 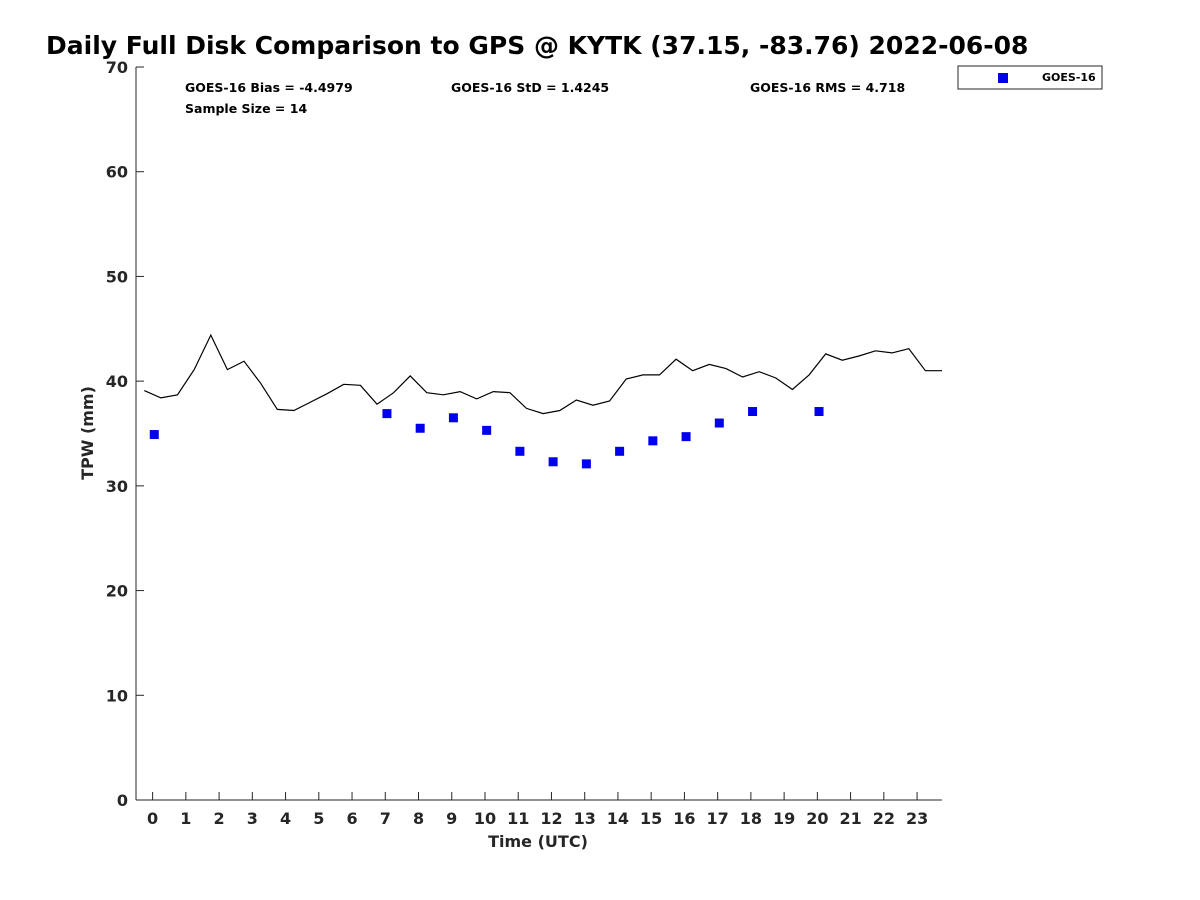 I want to click on y-ticks: 0 10 20 30 40 50 60 70, so click(x=125, y=434).